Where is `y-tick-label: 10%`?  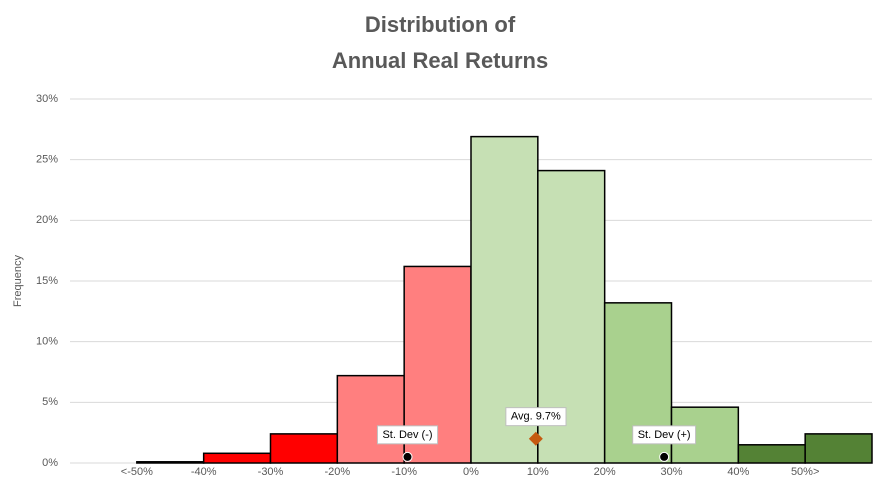
y-tick-label: 10% is located at coordinates (47, 342).